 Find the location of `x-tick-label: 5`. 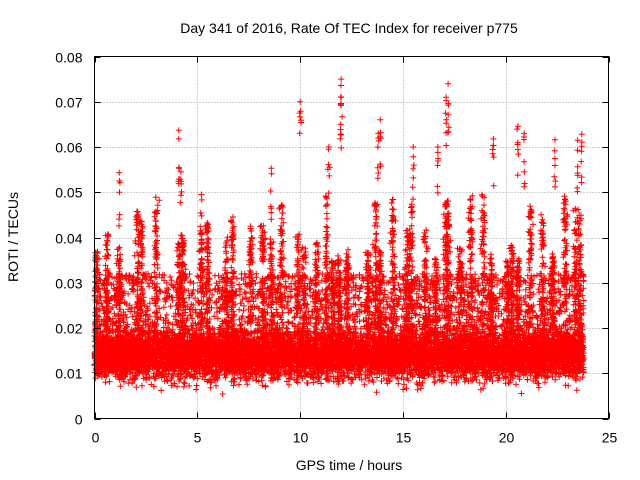

x-tick-label: 5 is located at coordinates (198, 438).